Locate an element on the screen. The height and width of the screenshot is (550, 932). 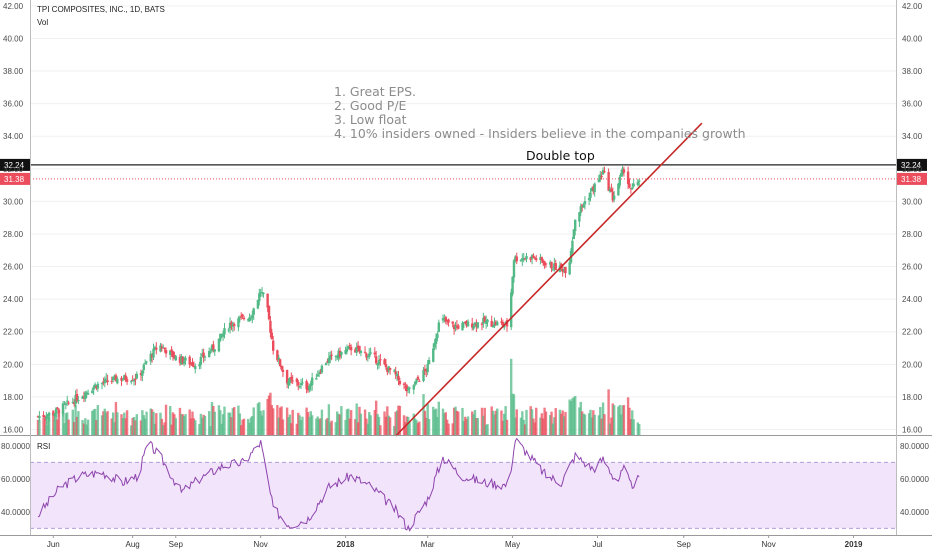
rsi-label: RSI is located at coordinates (43, 446).